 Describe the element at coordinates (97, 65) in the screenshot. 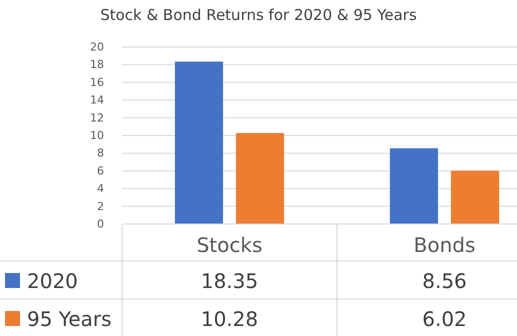

I see `y-tick-label: 18` at that location.